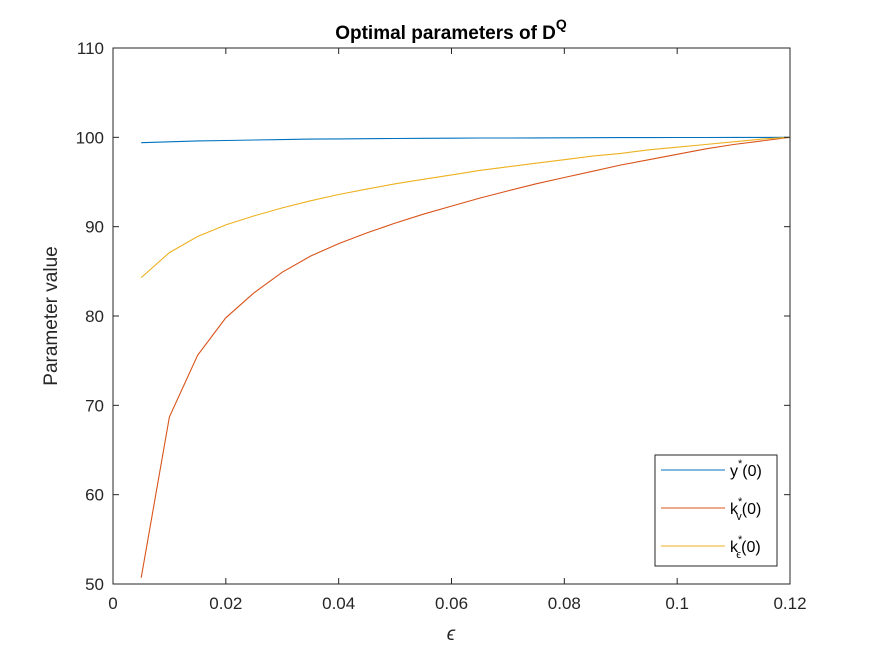 The image size is (875, 656). Describe the element at coordinates (746, 469) in the screenshot. I see `legend-label-1: y*(0)` at that location.